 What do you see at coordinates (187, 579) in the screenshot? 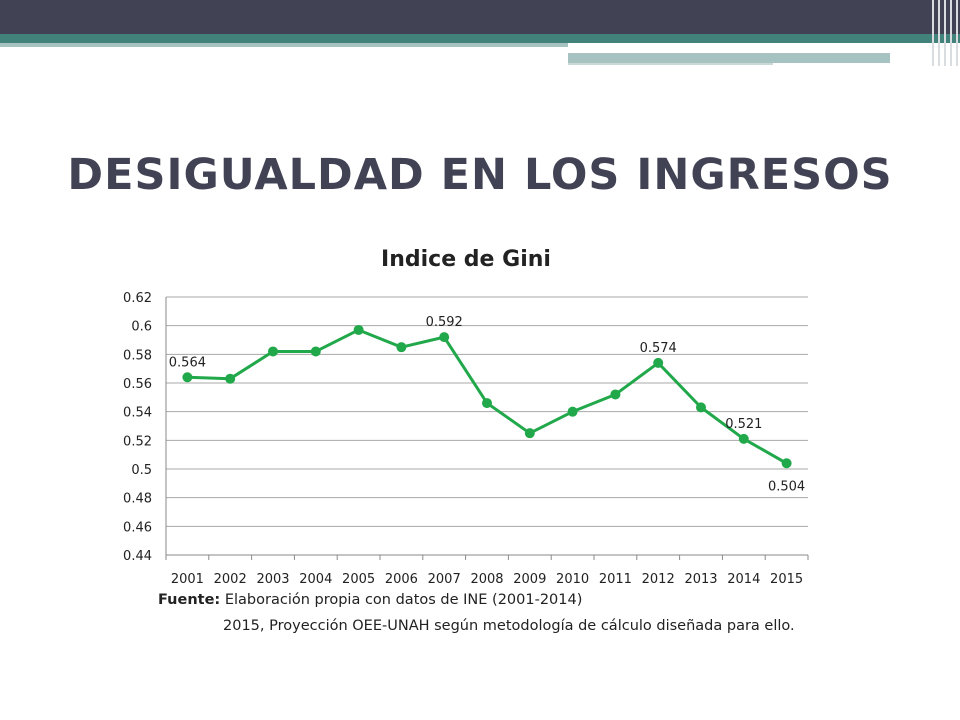
I see `x-tick-label: 2001` at bounding box center [187, 579].